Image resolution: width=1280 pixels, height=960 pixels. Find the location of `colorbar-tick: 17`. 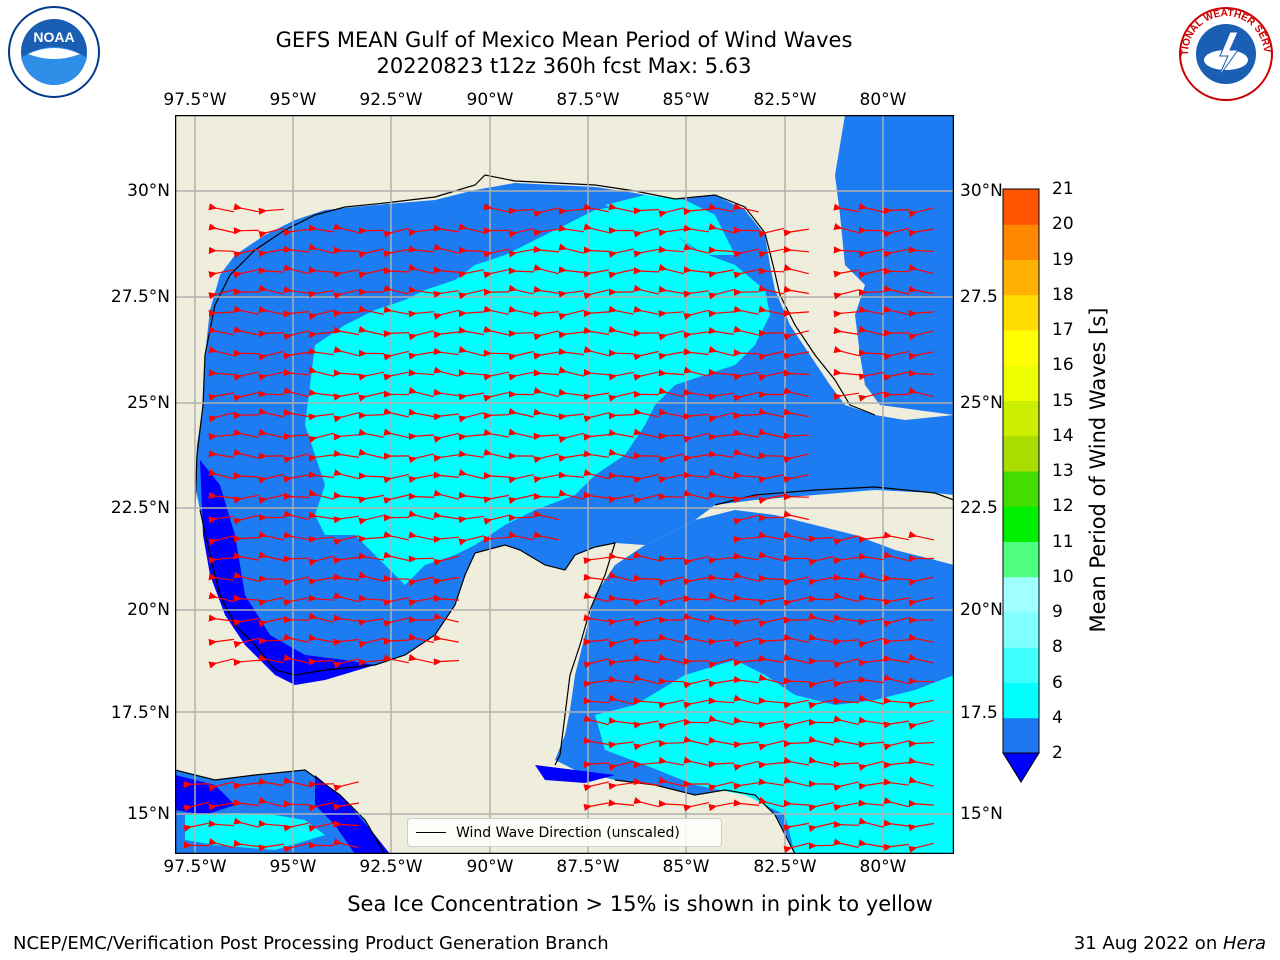

colorbar-tick: 17 is located at coordinates (1063, 330).